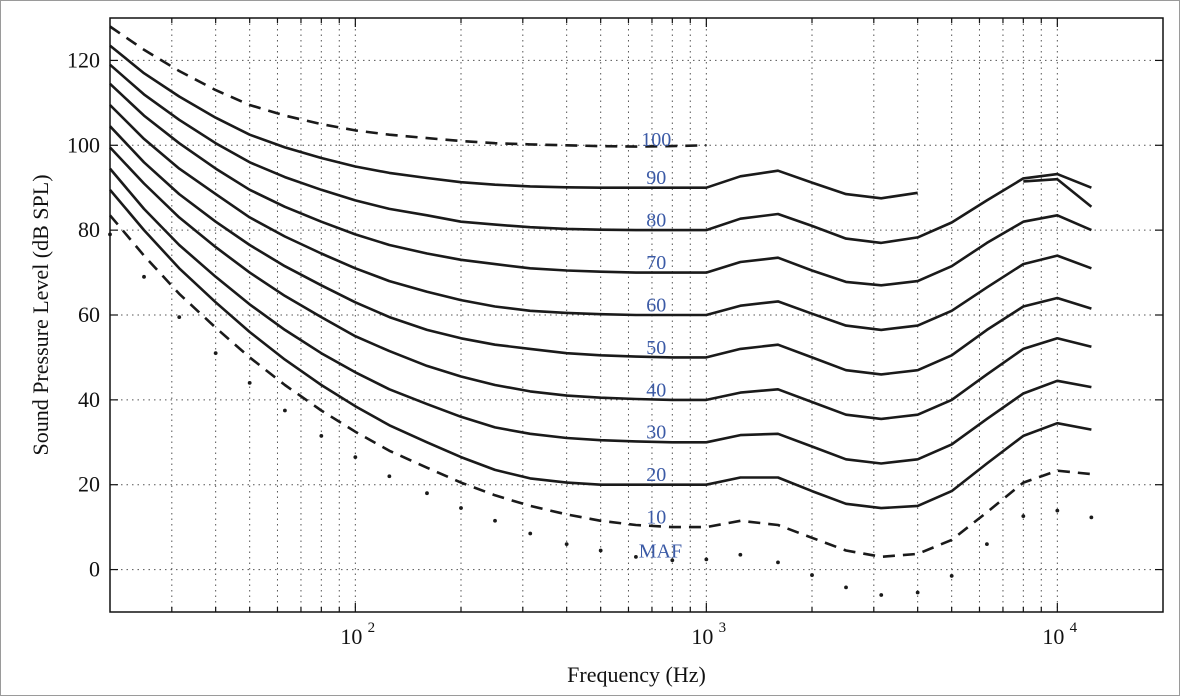 The image size is (1180, 696). Describe the element at coordinates (656, 475) in the screenshot. I see `curve-label-20: 20` at that location.